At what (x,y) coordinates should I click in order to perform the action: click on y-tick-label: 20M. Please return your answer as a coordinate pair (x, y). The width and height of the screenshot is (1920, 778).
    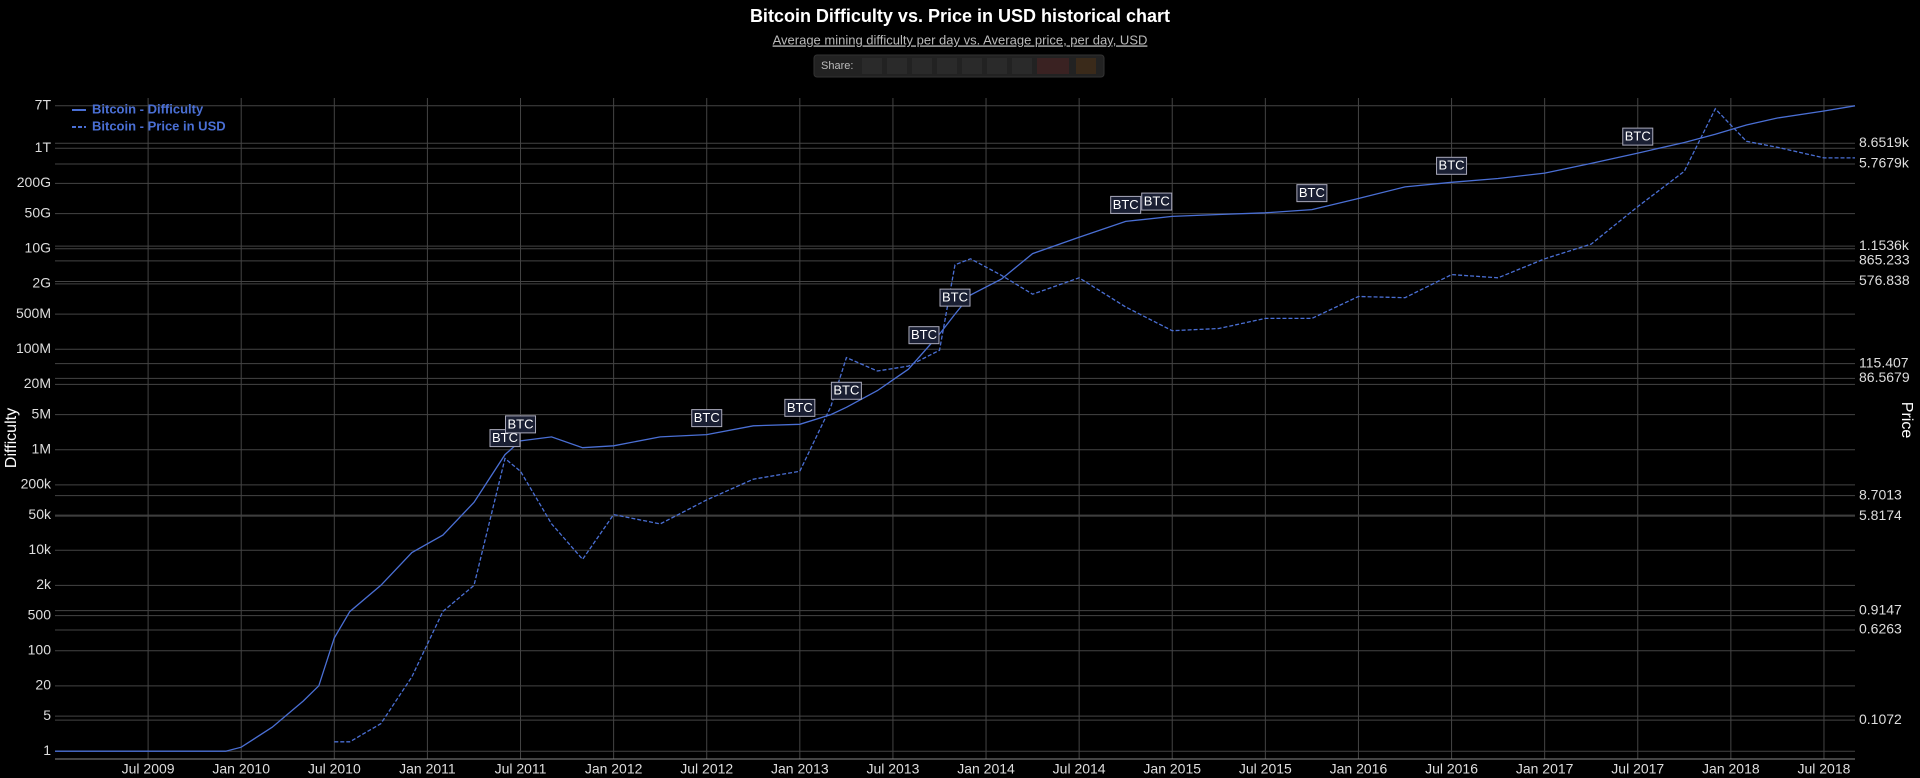
    Looking at the image, I should click on (37, 383).